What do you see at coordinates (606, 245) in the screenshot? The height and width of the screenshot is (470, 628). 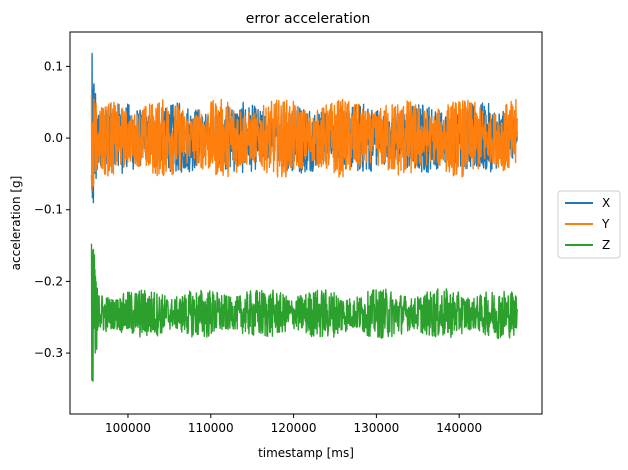 I see `legend-label-z: Z` at bounding box center [606, 245].